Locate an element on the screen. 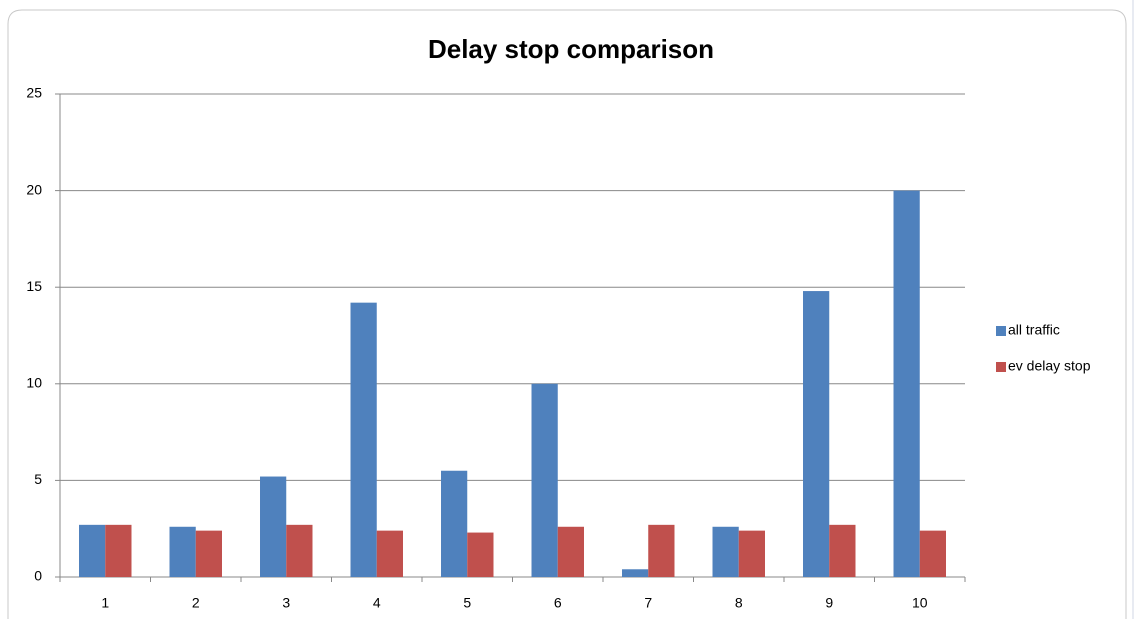 The image size is (1142, 619). y-tick-label: 20 is located at coordinates (34, 189).